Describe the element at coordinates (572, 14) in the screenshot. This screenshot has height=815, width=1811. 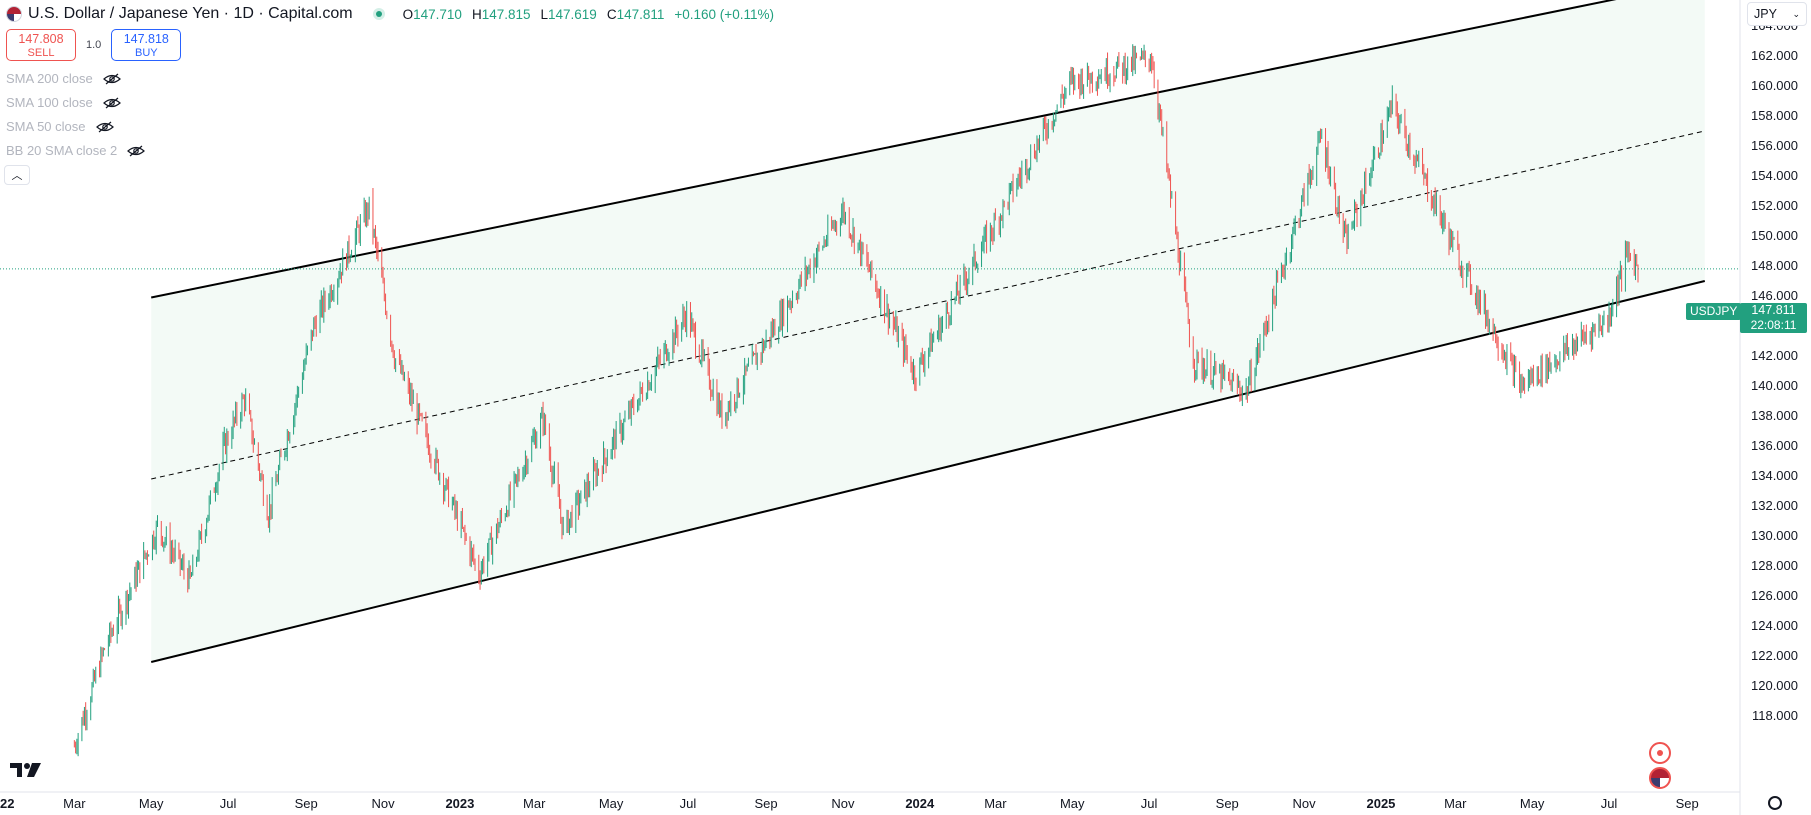
I see `low-value: 147.619` at that location.